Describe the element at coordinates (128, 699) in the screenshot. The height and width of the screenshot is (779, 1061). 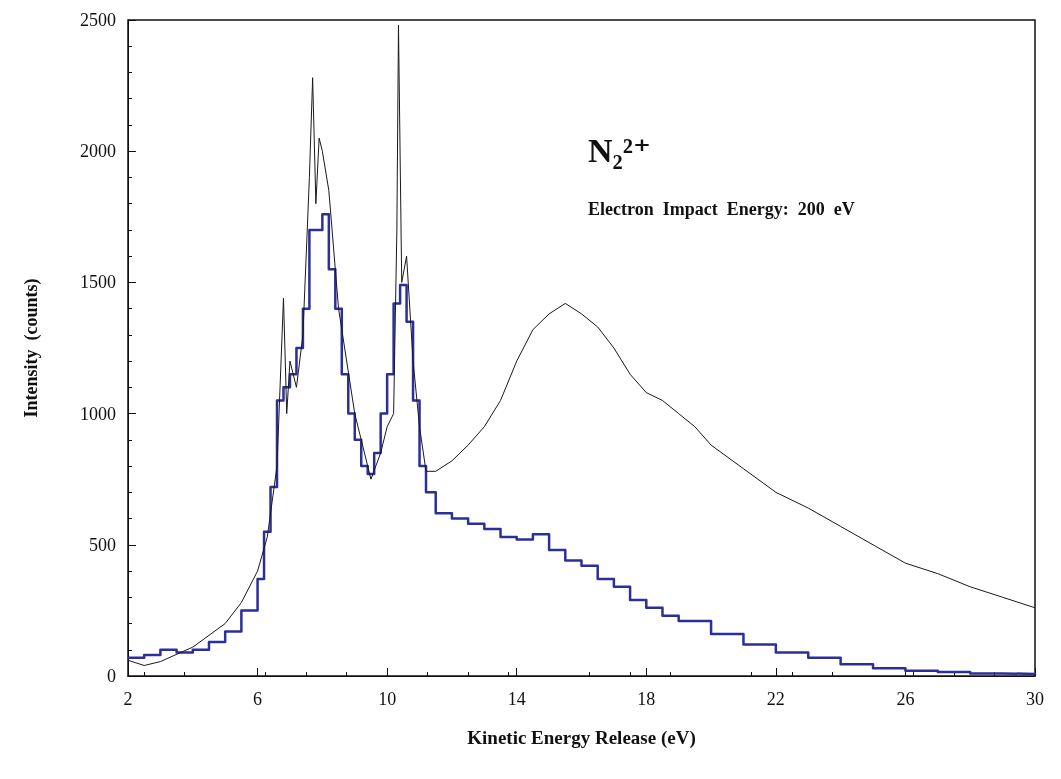
I see `x-tick-label: 2` at that location.